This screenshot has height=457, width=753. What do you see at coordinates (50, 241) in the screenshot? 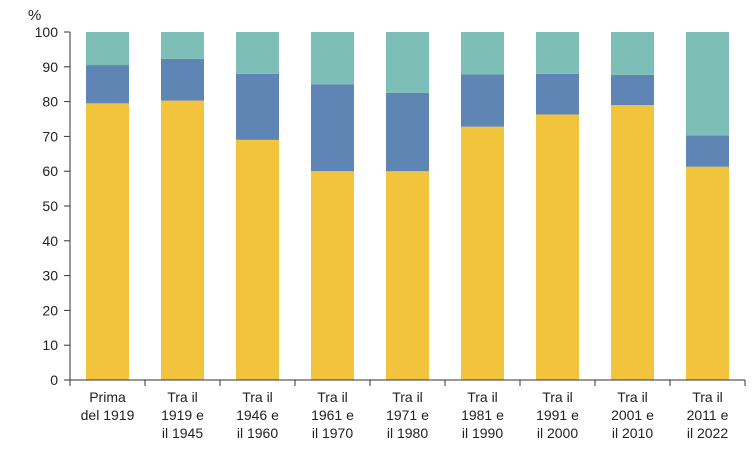
I see `y-tick-label: 40` at bounding box center [50, 241].